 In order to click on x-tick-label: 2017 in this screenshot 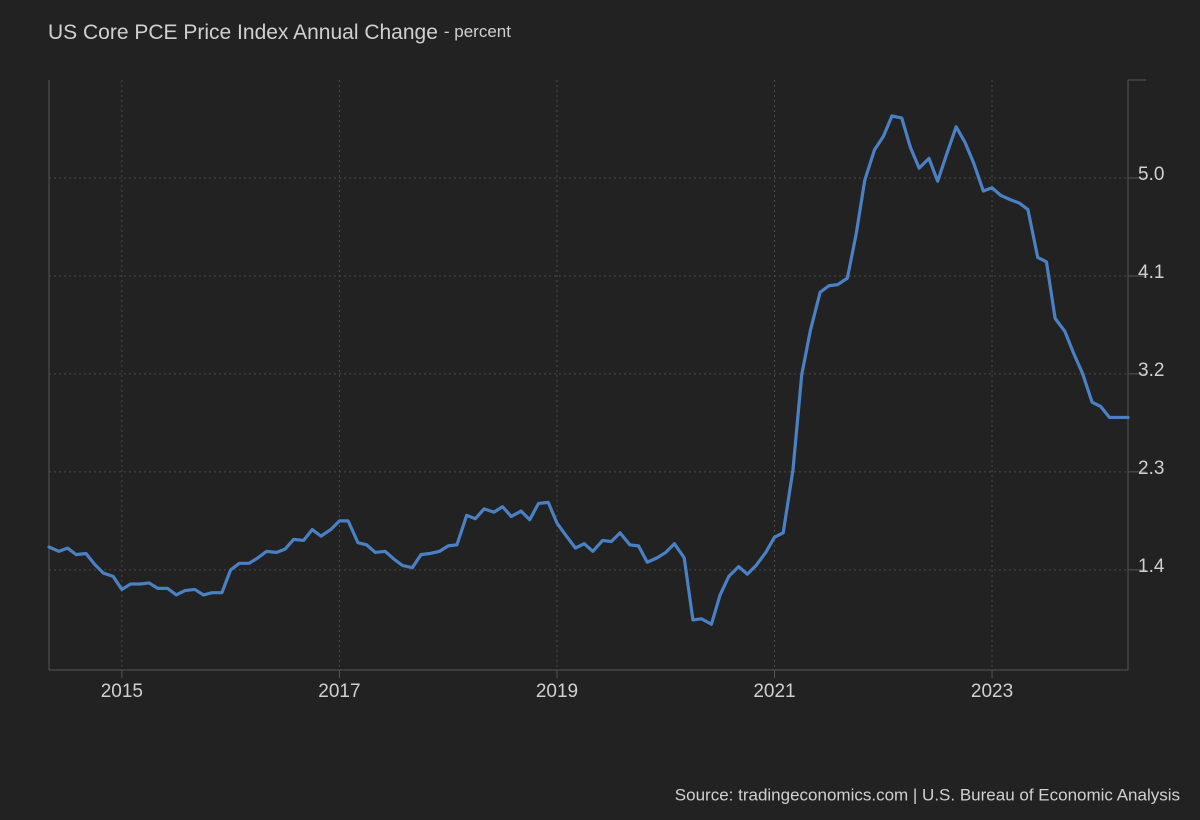, I will do `click(339, 691)`.